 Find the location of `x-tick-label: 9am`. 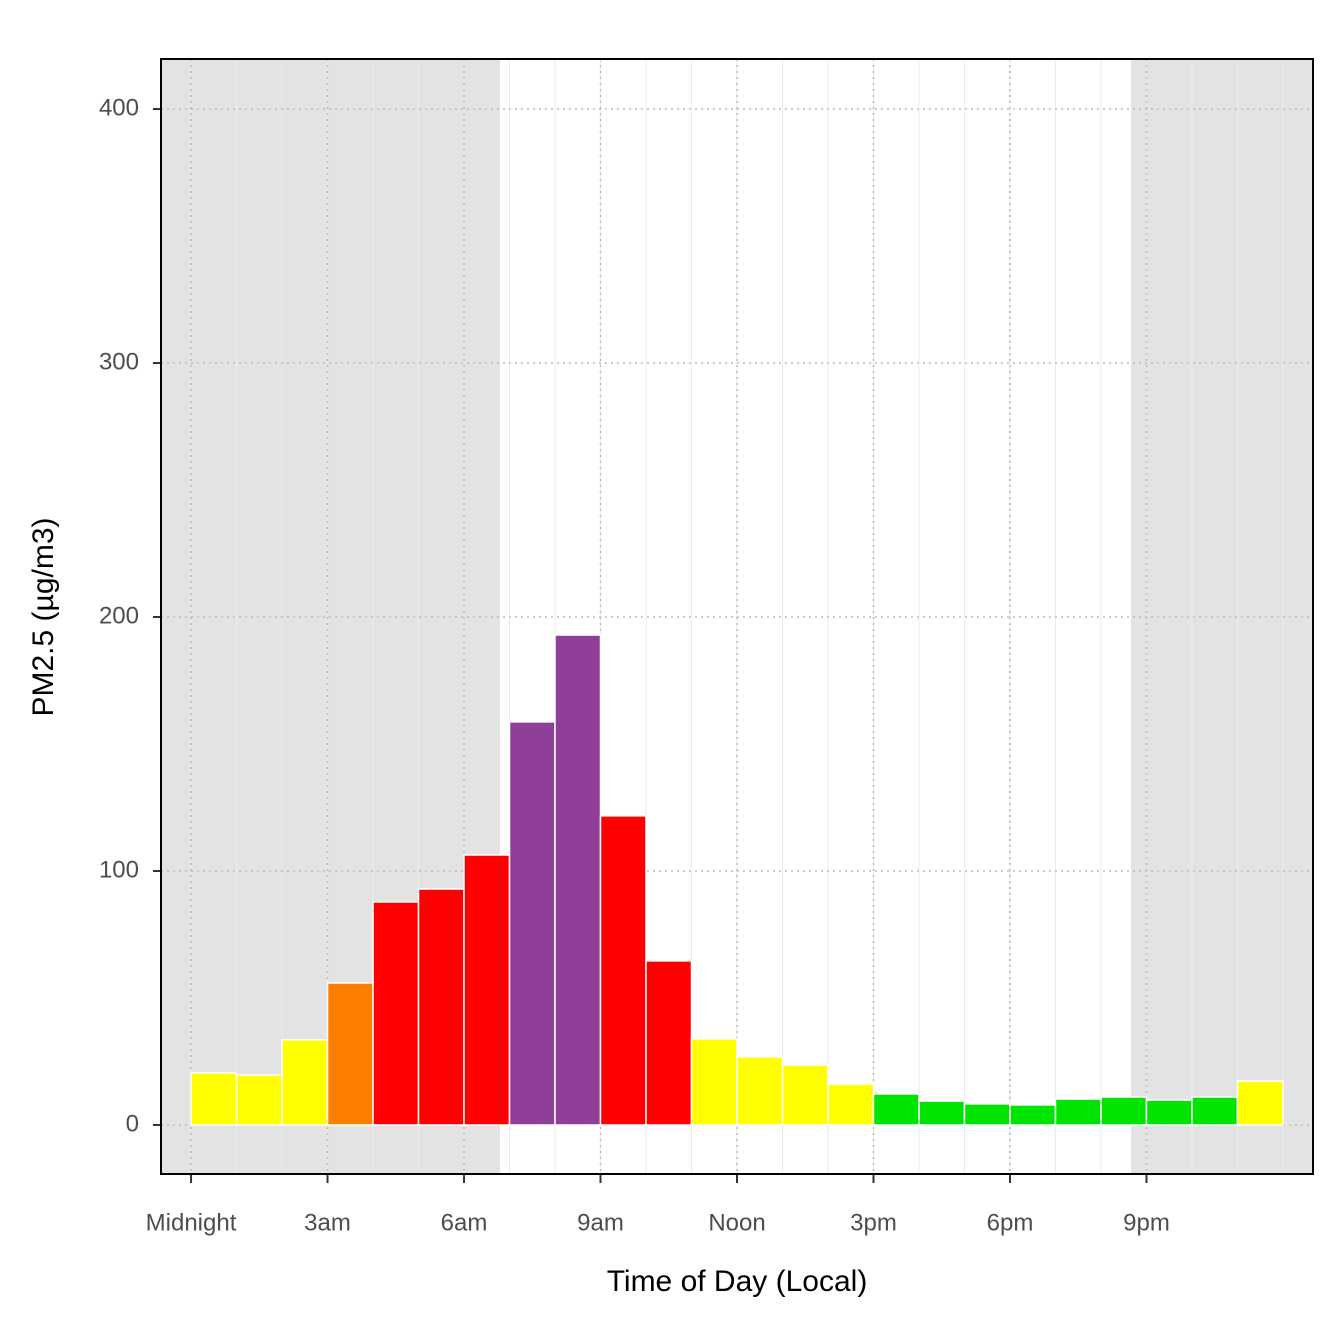

x-tick-label: 9am is located at coordinates (600, 1222).